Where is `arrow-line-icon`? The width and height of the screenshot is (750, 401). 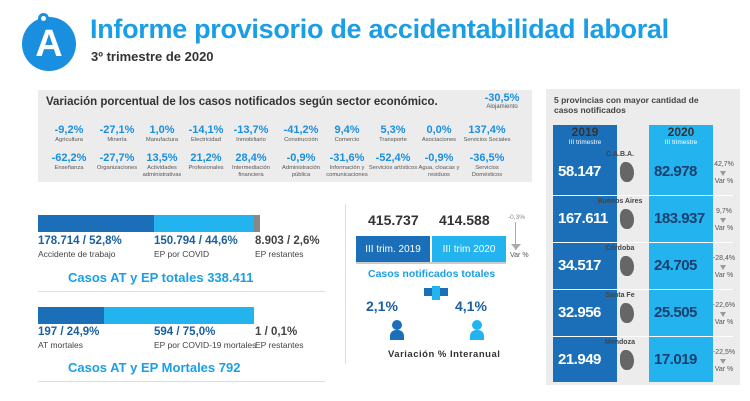
arrow-line-icon is located at coordinates (515, 236).